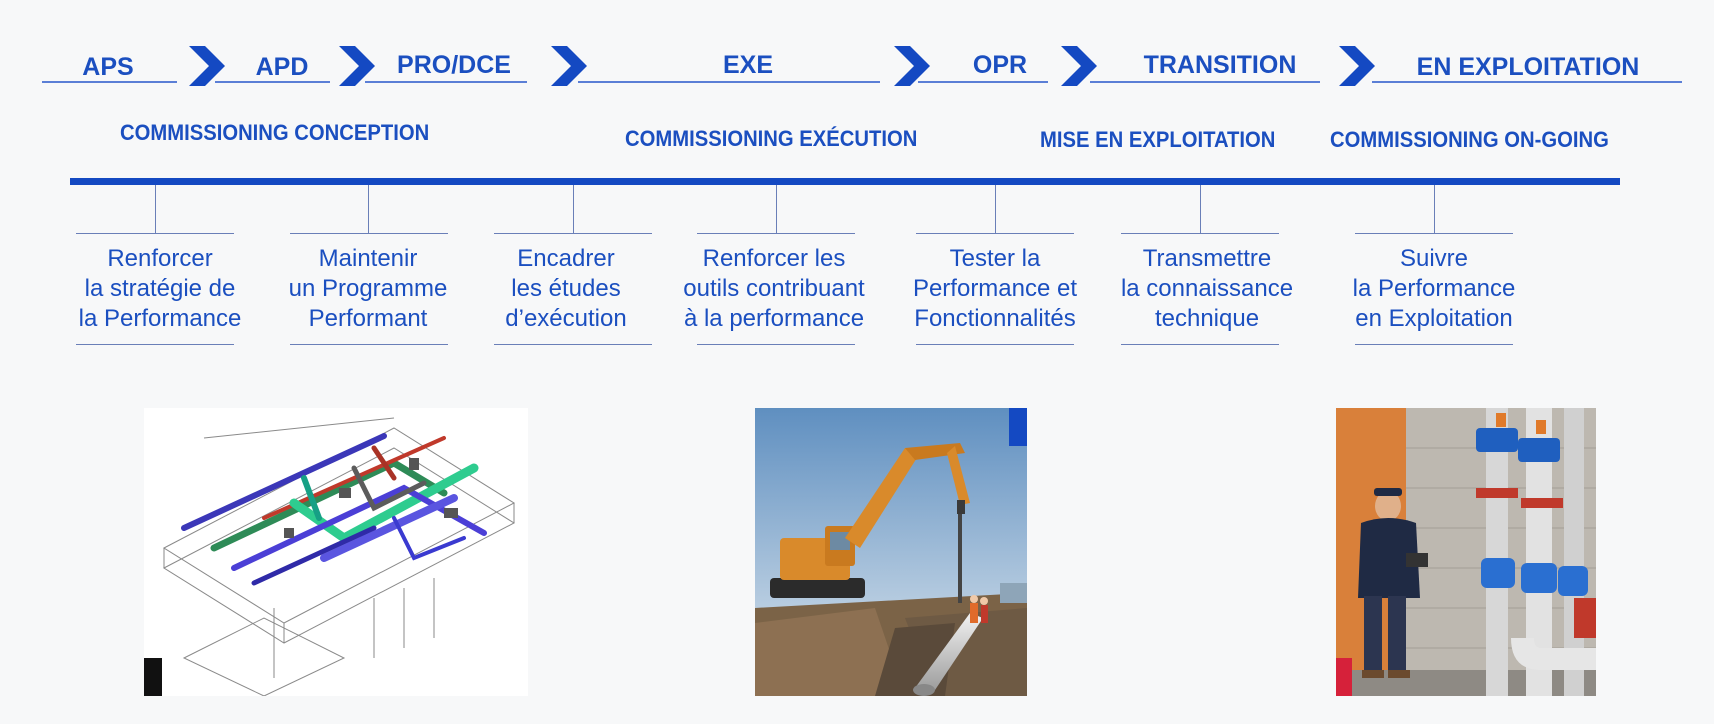  I want to click on technician-plant-room-image, so click(1466, 552).